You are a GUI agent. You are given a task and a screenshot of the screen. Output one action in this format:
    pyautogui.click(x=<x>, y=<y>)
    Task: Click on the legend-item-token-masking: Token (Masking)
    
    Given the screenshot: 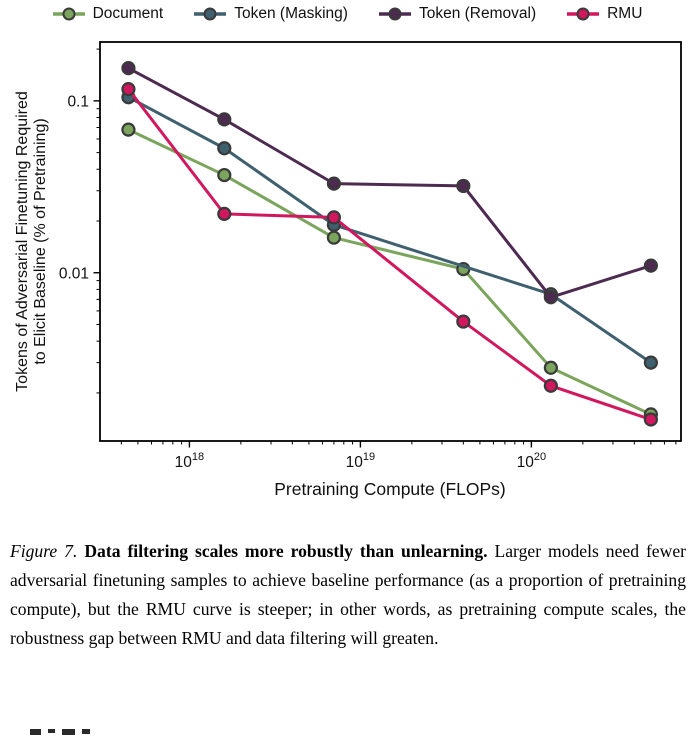 What is the action you would take?
    pyautogui.click(x=270, y=14)
    